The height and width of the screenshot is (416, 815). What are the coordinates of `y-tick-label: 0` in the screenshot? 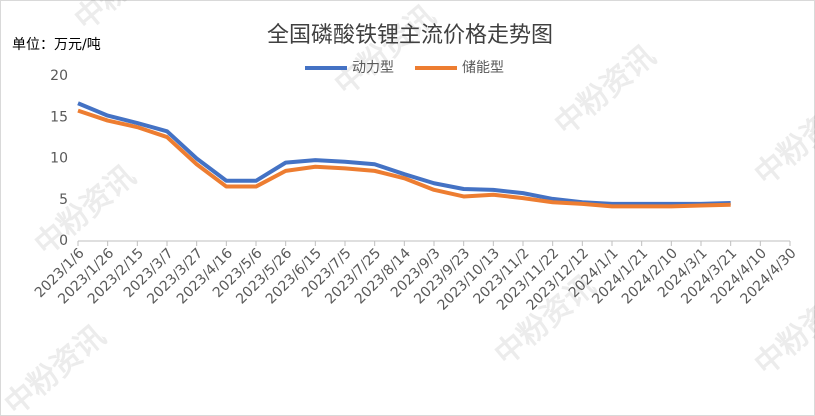 It's located at (63, 241).